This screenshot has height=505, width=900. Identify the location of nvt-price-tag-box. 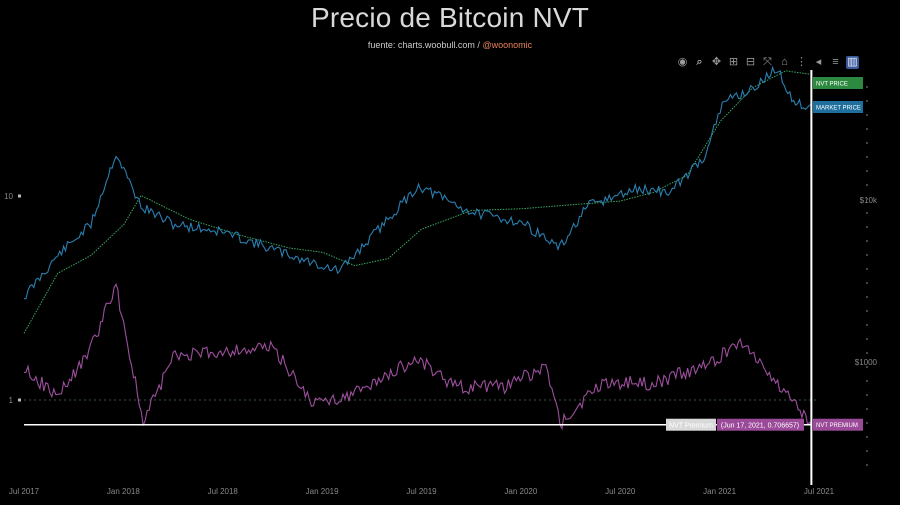
(838, 83).